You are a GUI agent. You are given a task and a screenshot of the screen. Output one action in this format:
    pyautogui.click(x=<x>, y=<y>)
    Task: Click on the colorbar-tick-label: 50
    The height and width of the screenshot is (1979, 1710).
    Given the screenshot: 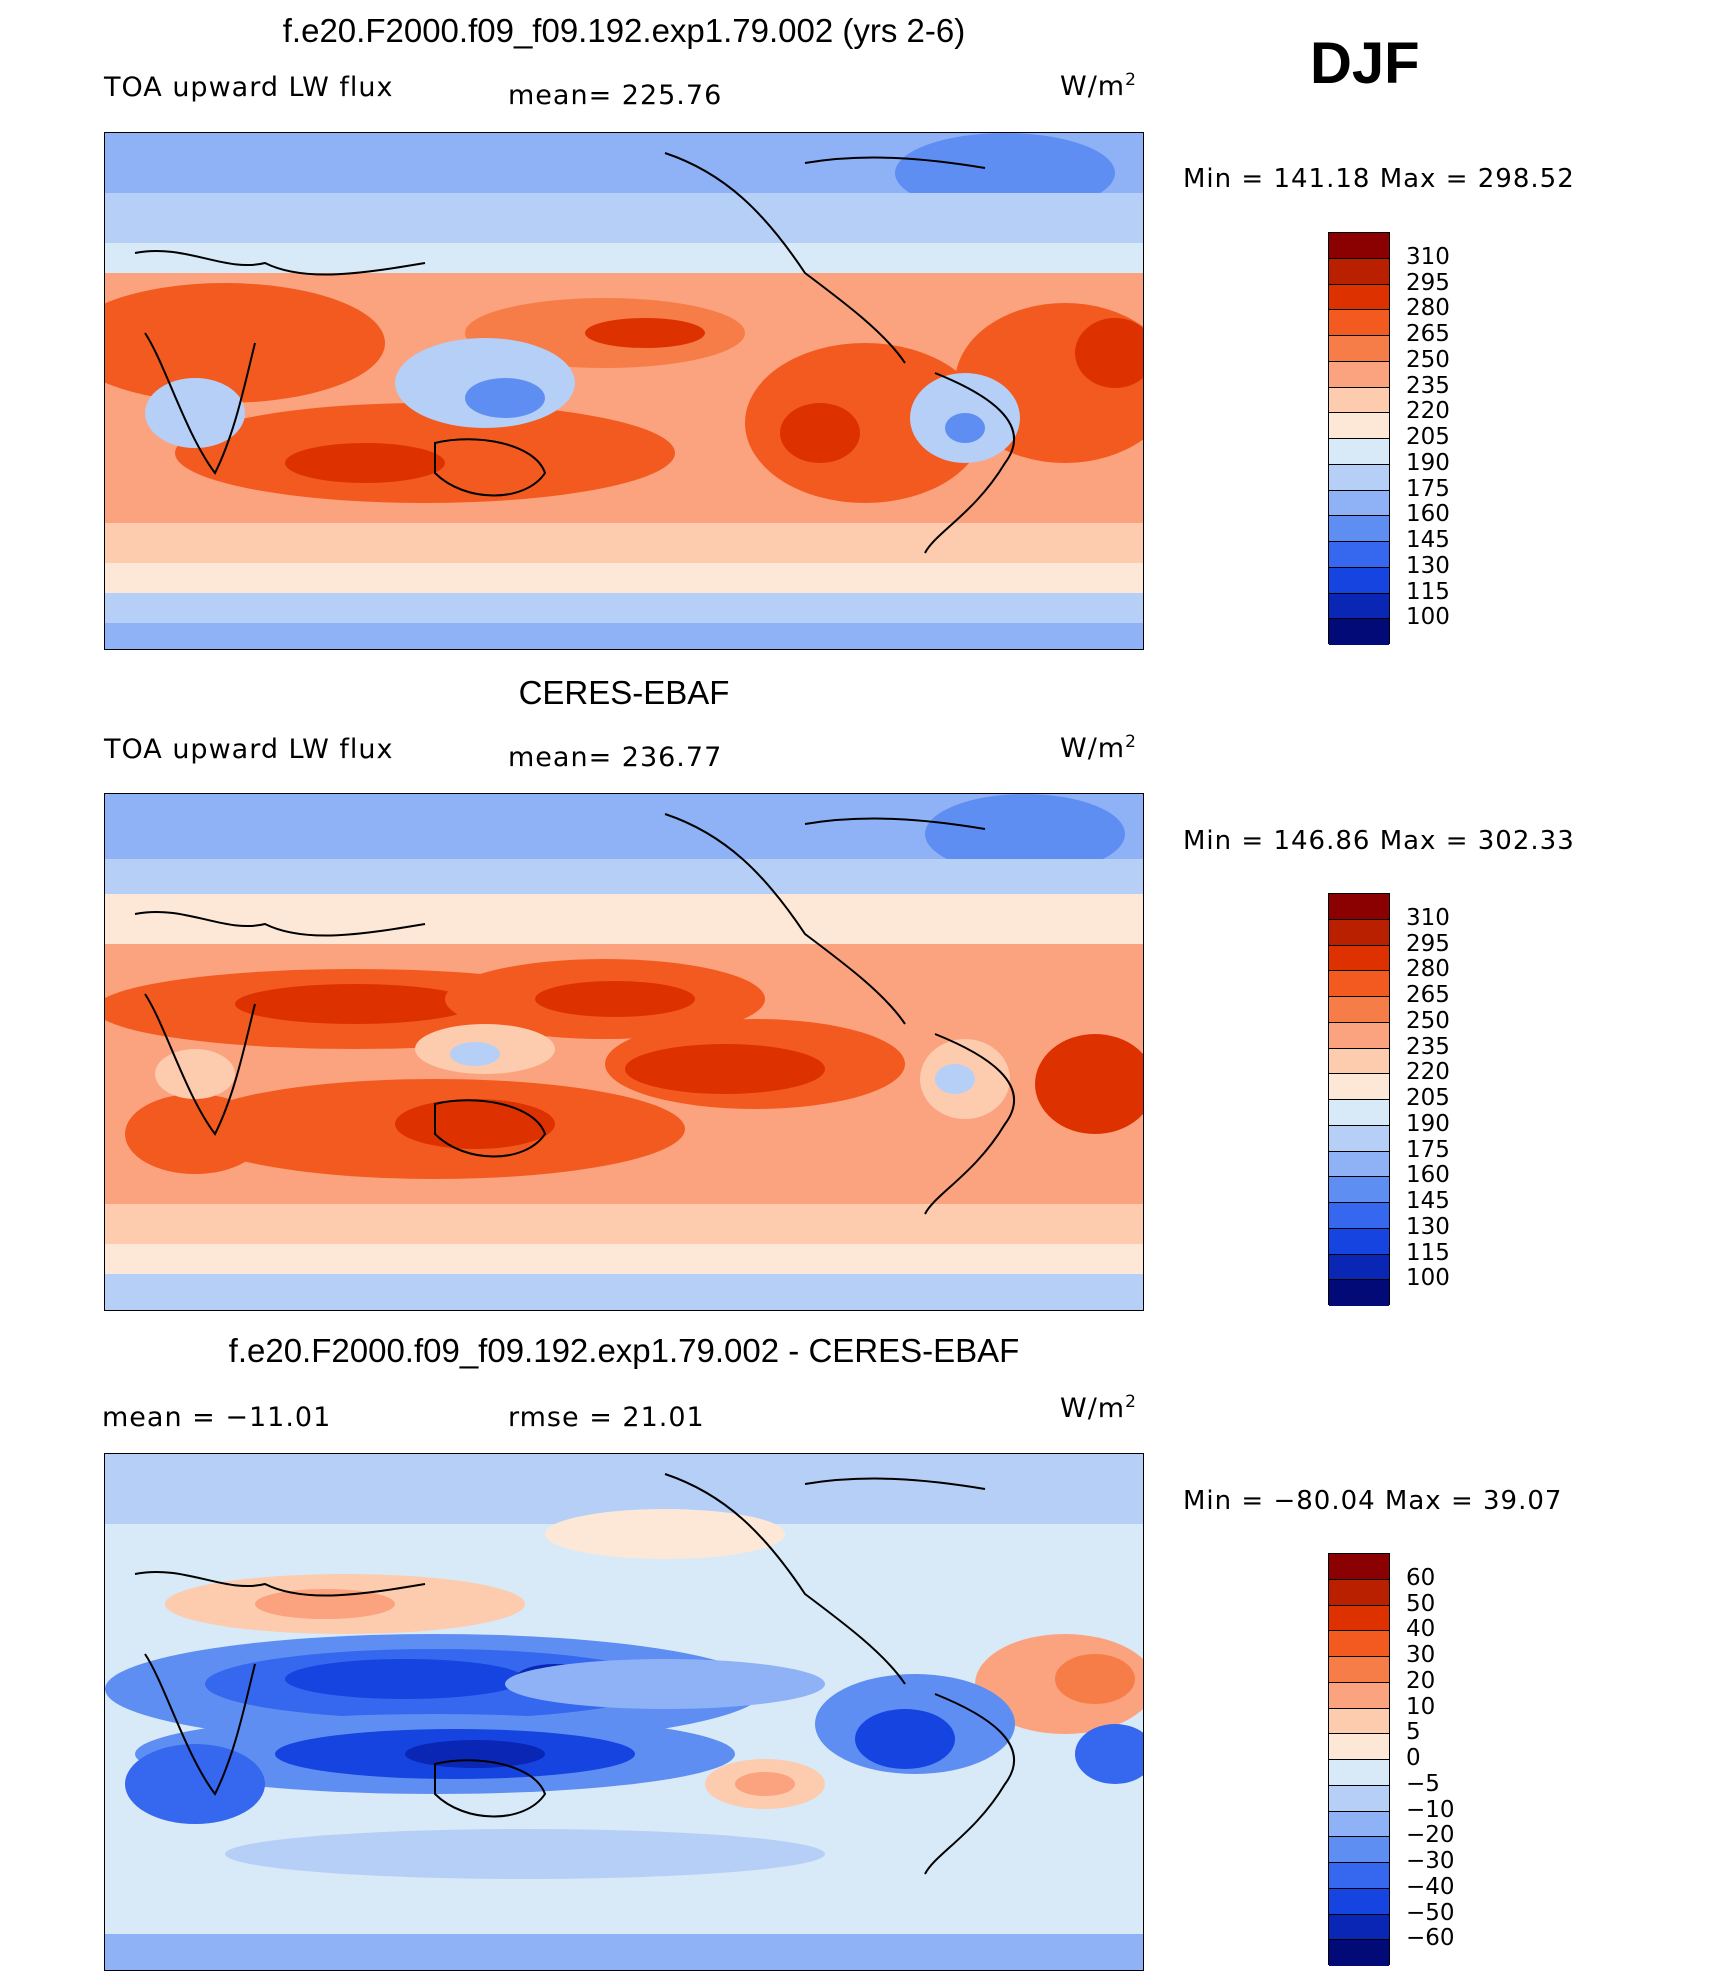 What is the action you would take?
    pyautogui.click(x=1421, y=1603)
    